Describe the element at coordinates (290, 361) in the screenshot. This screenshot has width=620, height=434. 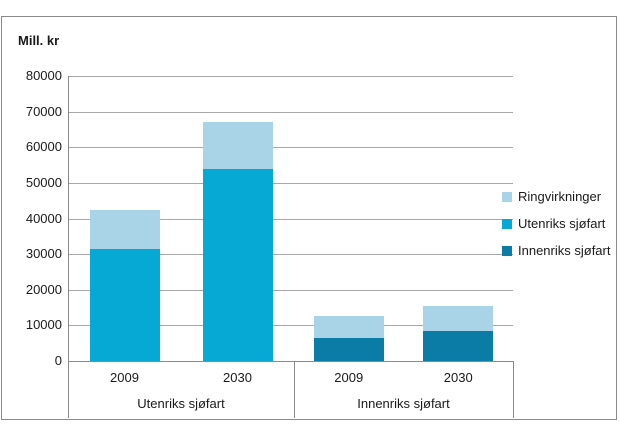
I see `x-axis-line` at that location.